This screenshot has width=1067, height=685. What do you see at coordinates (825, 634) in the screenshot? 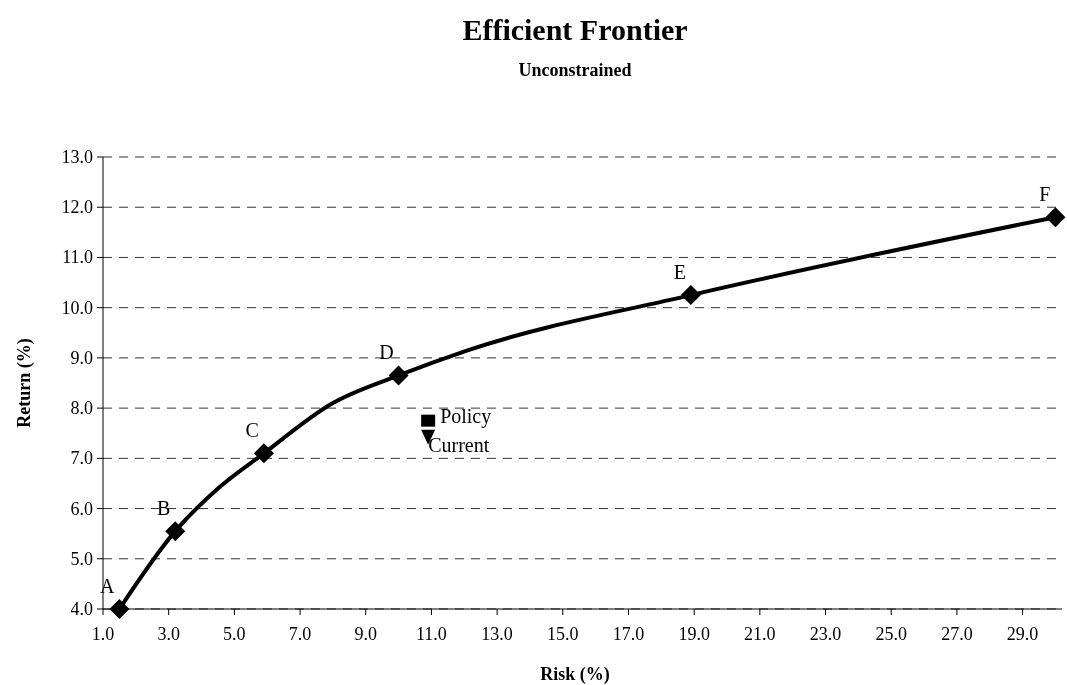
I see `x-tick-label: 23.0` at bounding box center [825, 634].